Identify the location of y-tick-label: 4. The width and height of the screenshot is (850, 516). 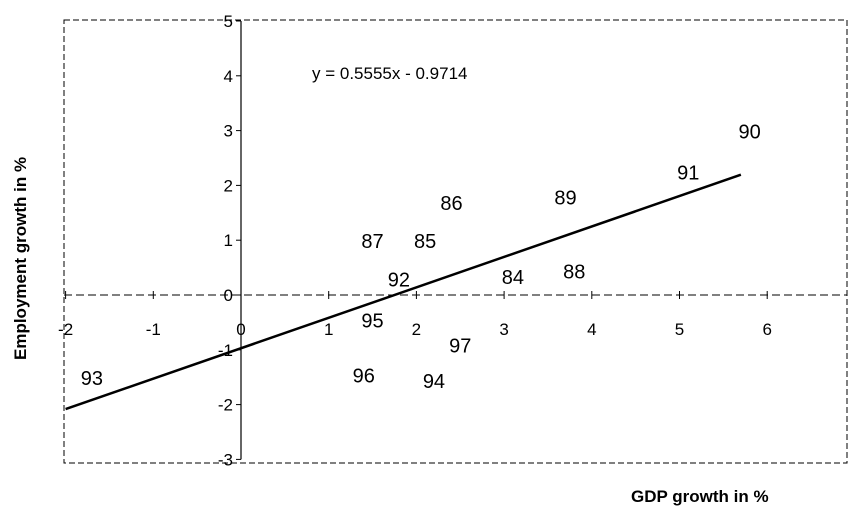
(228, 76).